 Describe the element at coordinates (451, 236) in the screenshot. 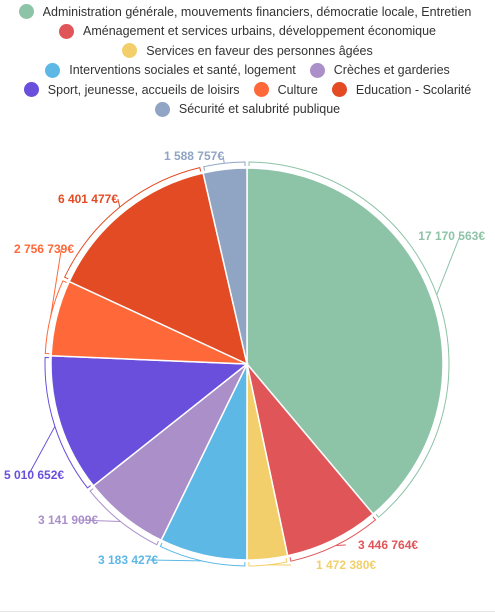

I see `slice-value-label: 17 170 563€` at that location.